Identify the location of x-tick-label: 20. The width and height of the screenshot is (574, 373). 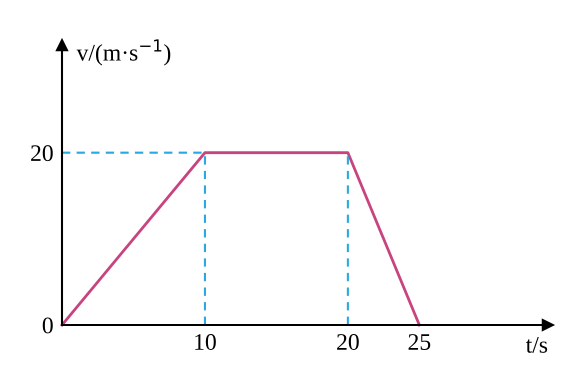
(348, 342).